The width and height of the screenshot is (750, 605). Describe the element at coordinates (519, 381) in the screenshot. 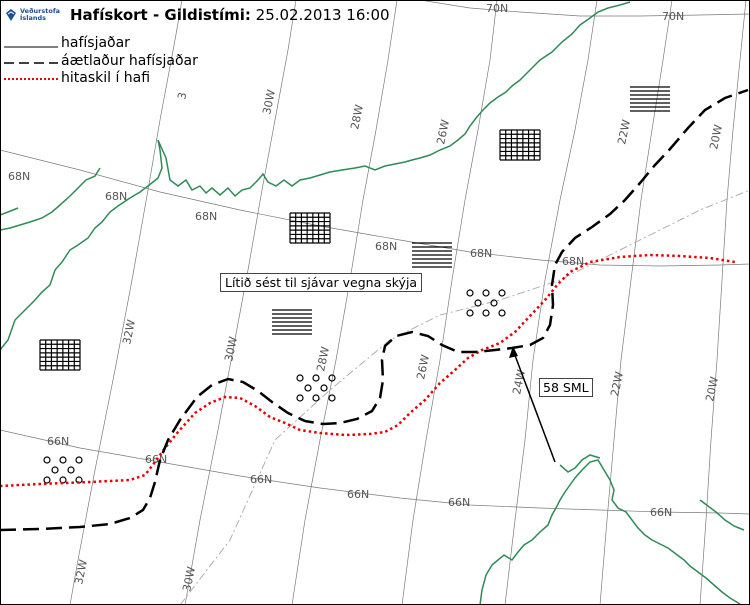

I see `longitude-label: 24W` at that location.